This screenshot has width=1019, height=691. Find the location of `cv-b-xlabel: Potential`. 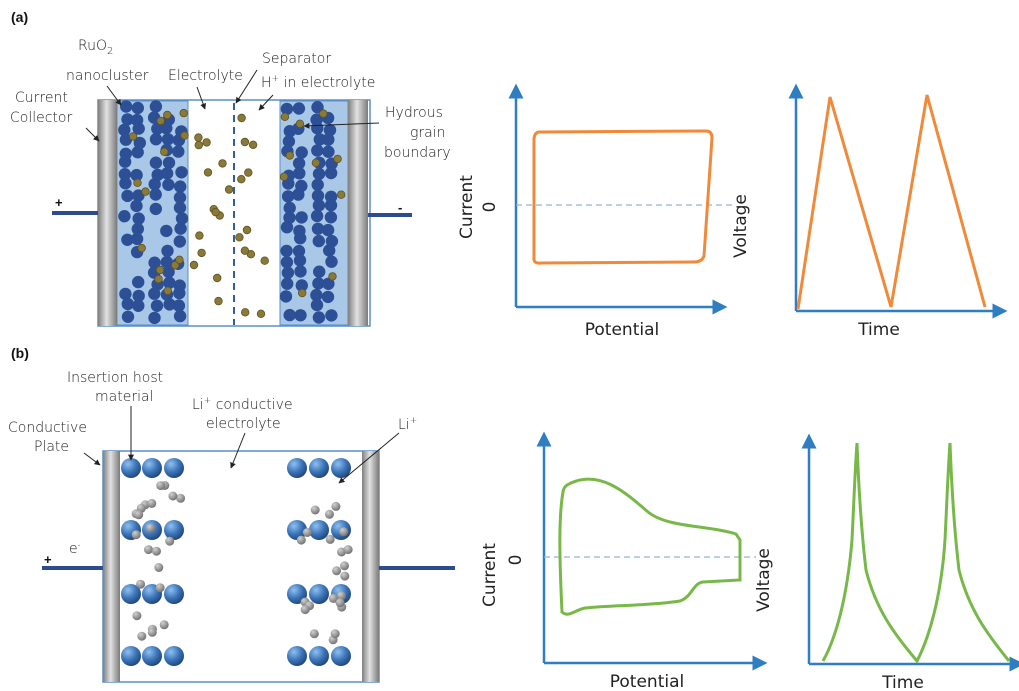

cv-b-xlabel: Potential is located at coordinates (647, 681).